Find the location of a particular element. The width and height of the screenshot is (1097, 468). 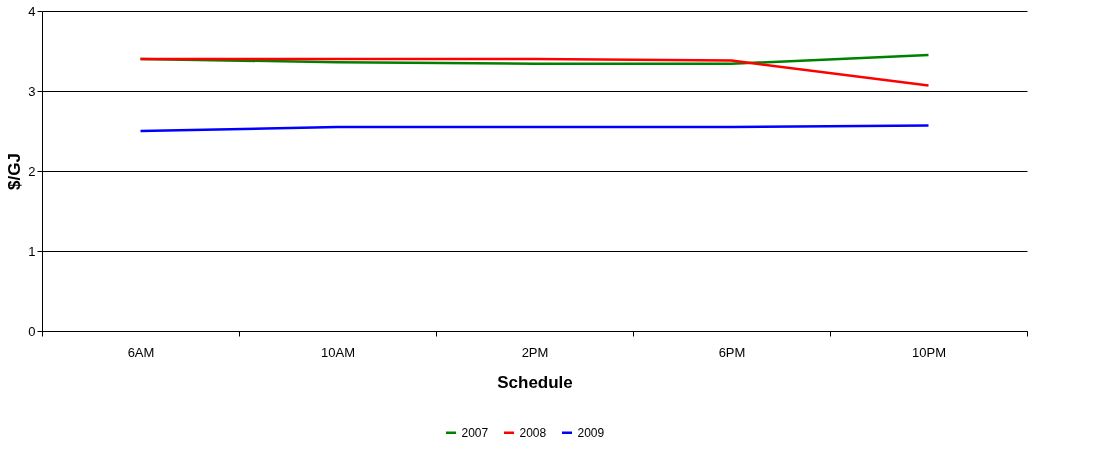

legend-label: 2009 is located at coordinates (591, 432).